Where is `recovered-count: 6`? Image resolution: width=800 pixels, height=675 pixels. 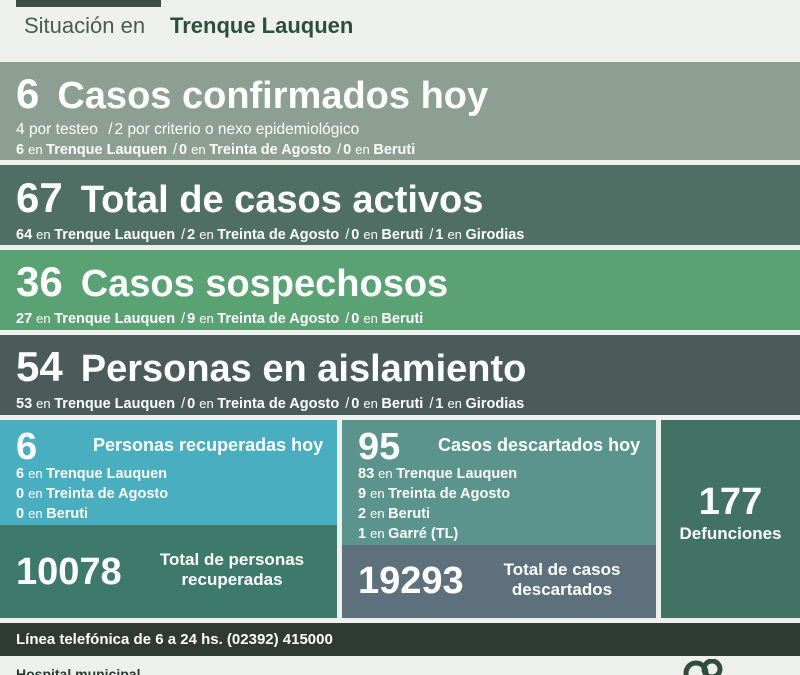
recovered-count: 6 is located at coordinates (27, 447).